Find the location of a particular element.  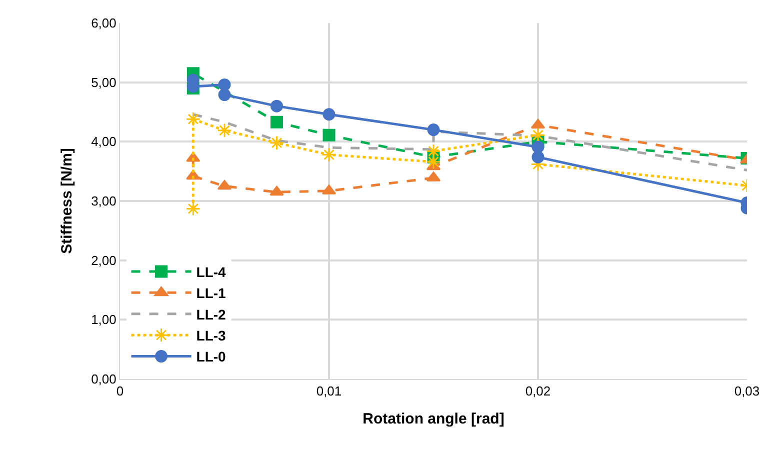

y-axis-title: Stiffness [N/m] is located at coordinates (67, 201).